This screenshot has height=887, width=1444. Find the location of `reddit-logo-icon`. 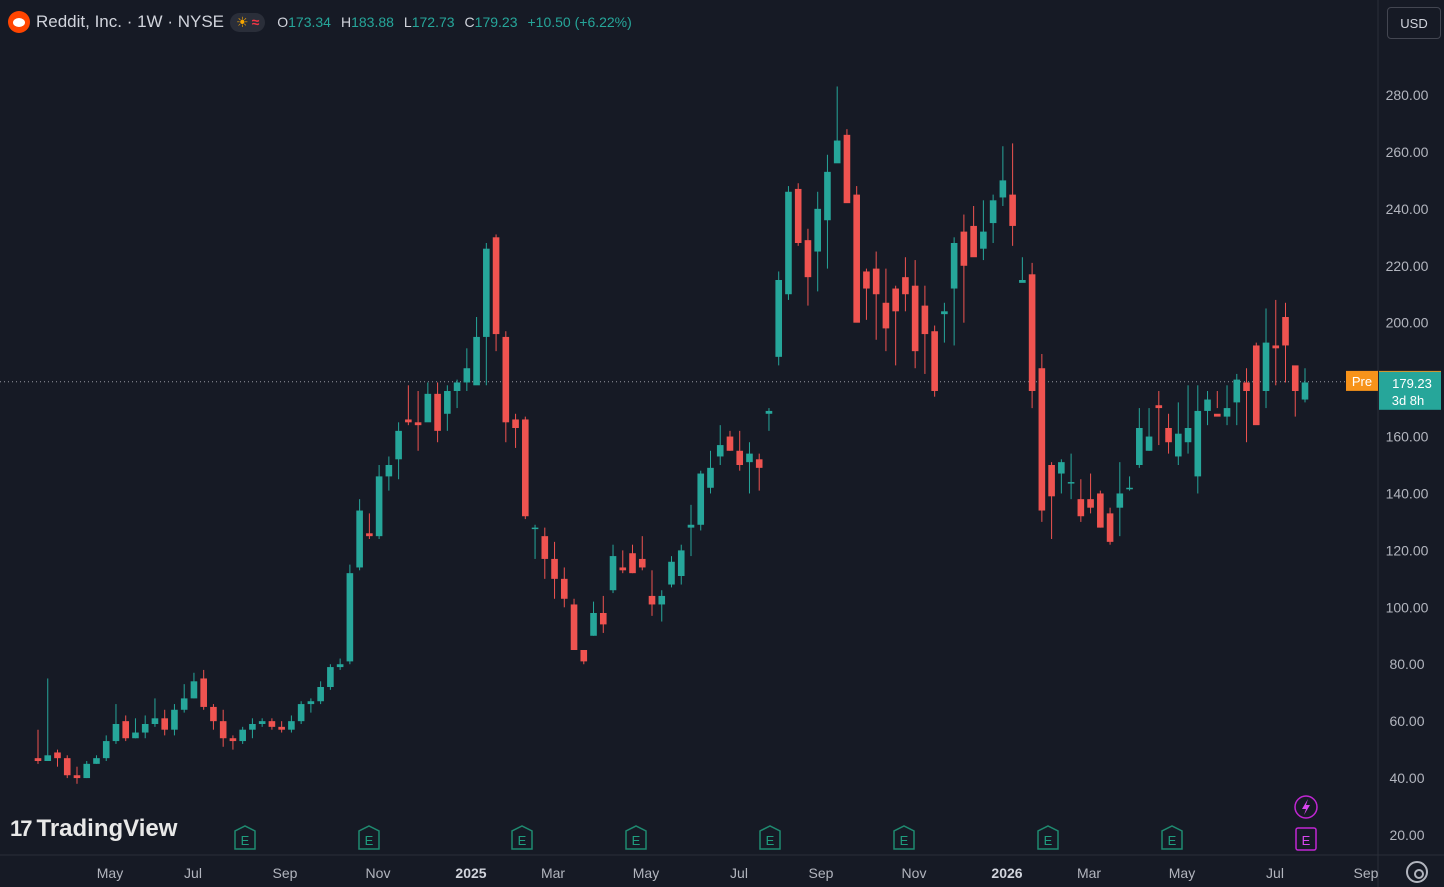

reddit-logo-icon is located at coordinates (19, 22).